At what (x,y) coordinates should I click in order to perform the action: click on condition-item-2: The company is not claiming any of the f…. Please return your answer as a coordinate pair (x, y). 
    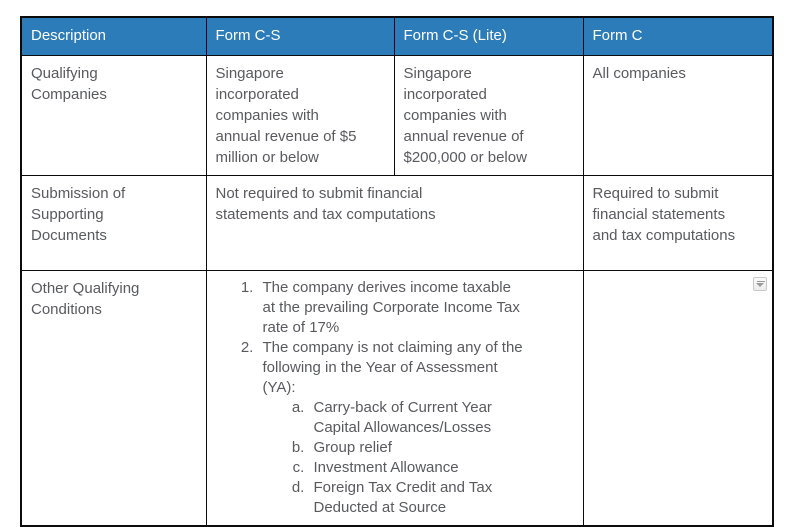
    Looking at the image, I should click on (393, 428).